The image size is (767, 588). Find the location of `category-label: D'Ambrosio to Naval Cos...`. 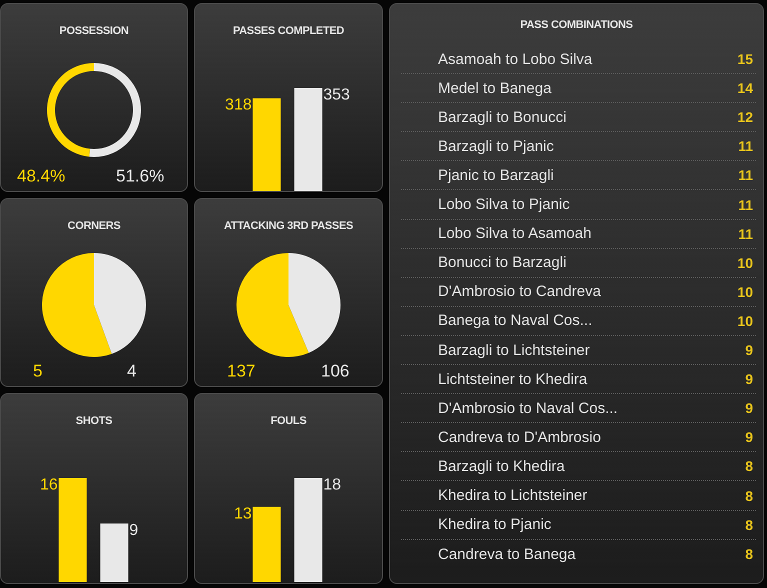

category-label: D'Ambrosio to Naval Cos... is located at coordinates (528, 408).